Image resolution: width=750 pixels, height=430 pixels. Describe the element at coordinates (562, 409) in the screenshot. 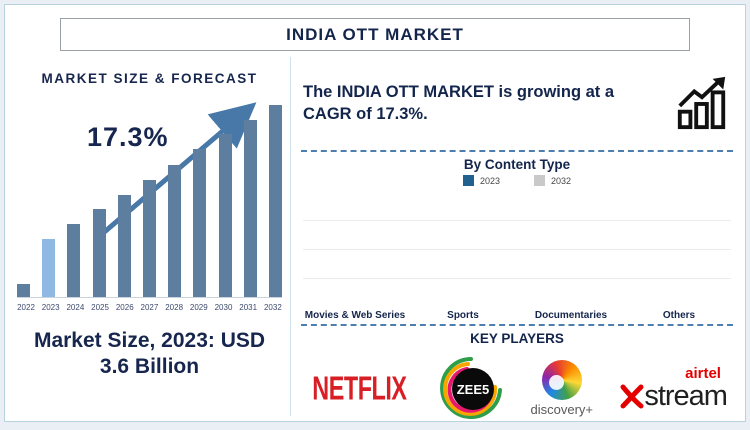

I see `discovery-wordmark: discovery+` at that location.